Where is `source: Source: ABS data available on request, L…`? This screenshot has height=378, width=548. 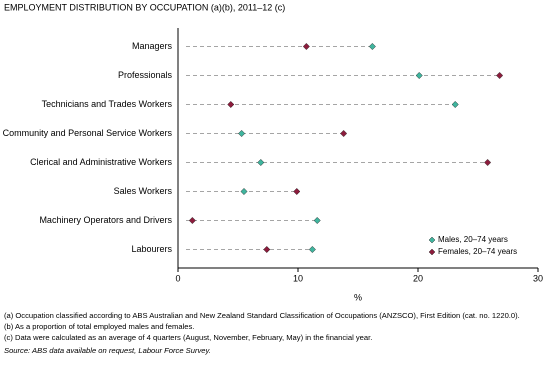
source: Source: ABS data available on request, L… is located at coordinates (107, 350).